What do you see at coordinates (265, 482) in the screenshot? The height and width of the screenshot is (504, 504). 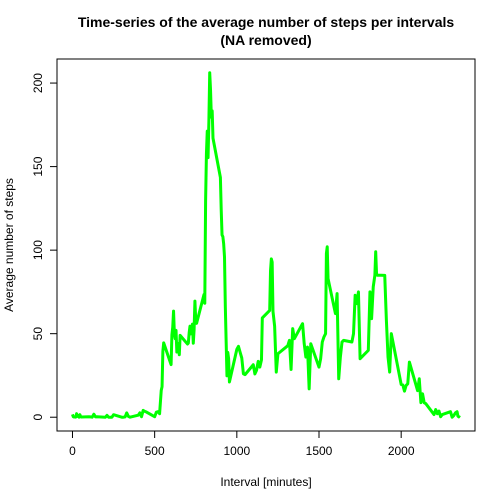 I see `x-axis-label: Interval [minutes]` at bounding box center [265, 482].